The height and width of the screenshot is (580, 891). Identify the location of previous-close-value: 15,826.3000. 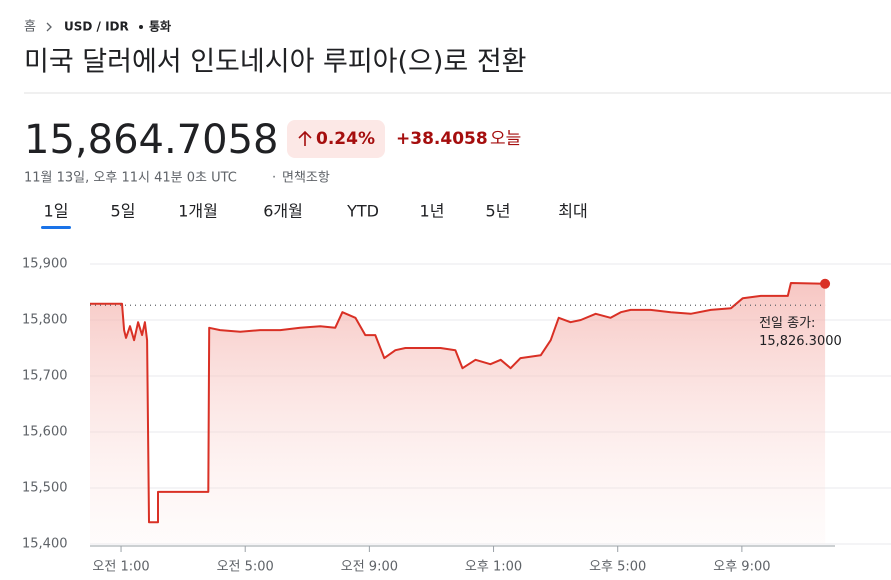
(800, 341).